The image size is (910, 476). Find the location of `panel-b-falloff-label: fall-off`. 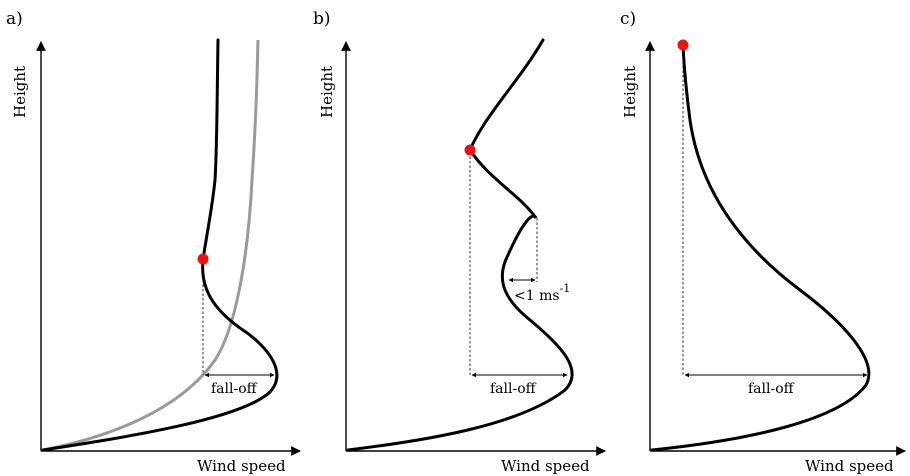

panel-b-falloff-label: fall-off is located at coordinates (513, 389).